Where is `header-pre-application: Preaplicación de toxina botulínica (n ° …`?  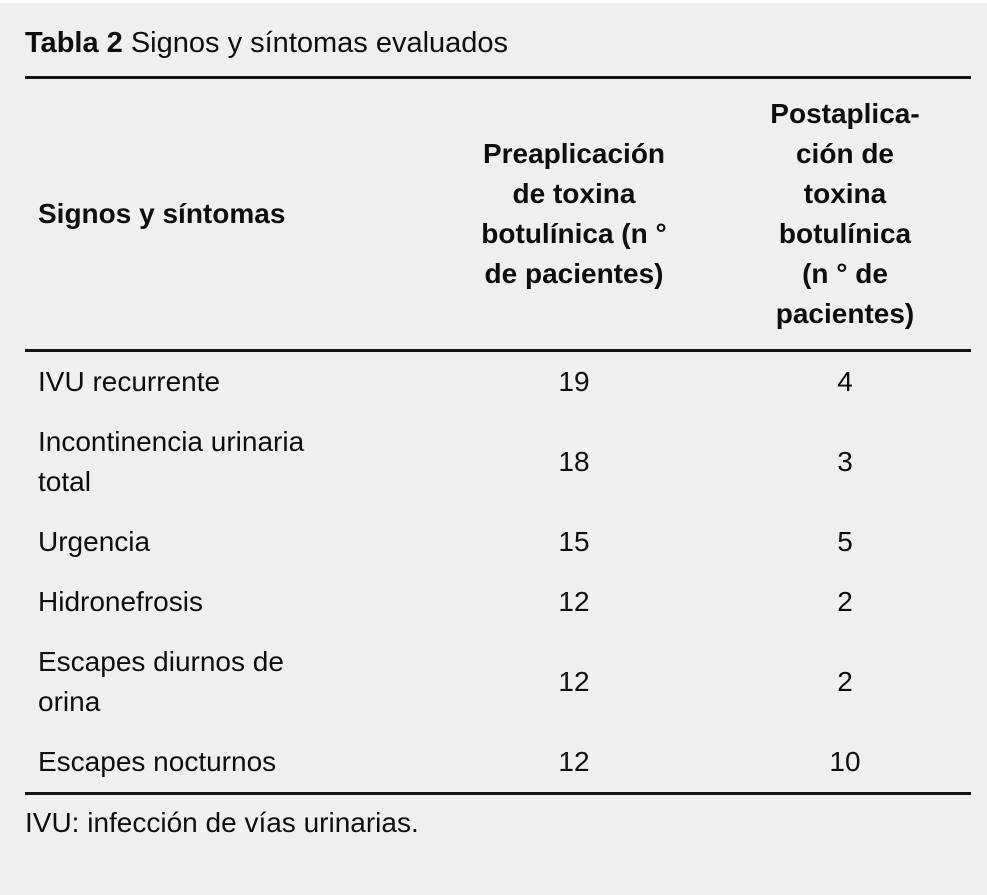 header-pre-application: Preaplicación de toxina botulínica (n ° … is located at coordinates (574, 213).